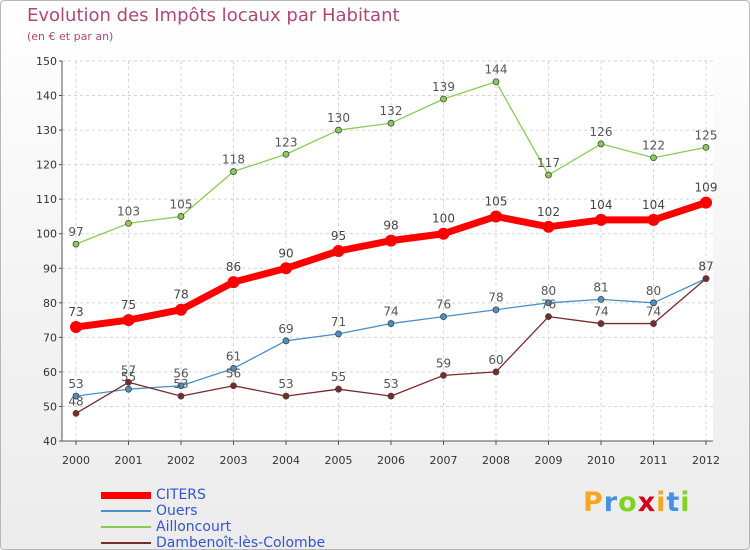 This screenshot has width=750, height=550. Describe the element at coordinates (653, 205) in the screenshot. I see `data-label: 104` at that location.